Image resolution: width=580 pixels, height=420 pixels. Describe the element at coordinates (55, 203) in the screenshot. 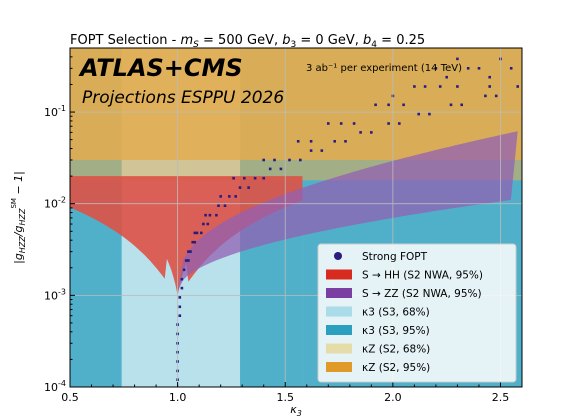

I see `y-tick-label-2: 10⁻²` at that location.